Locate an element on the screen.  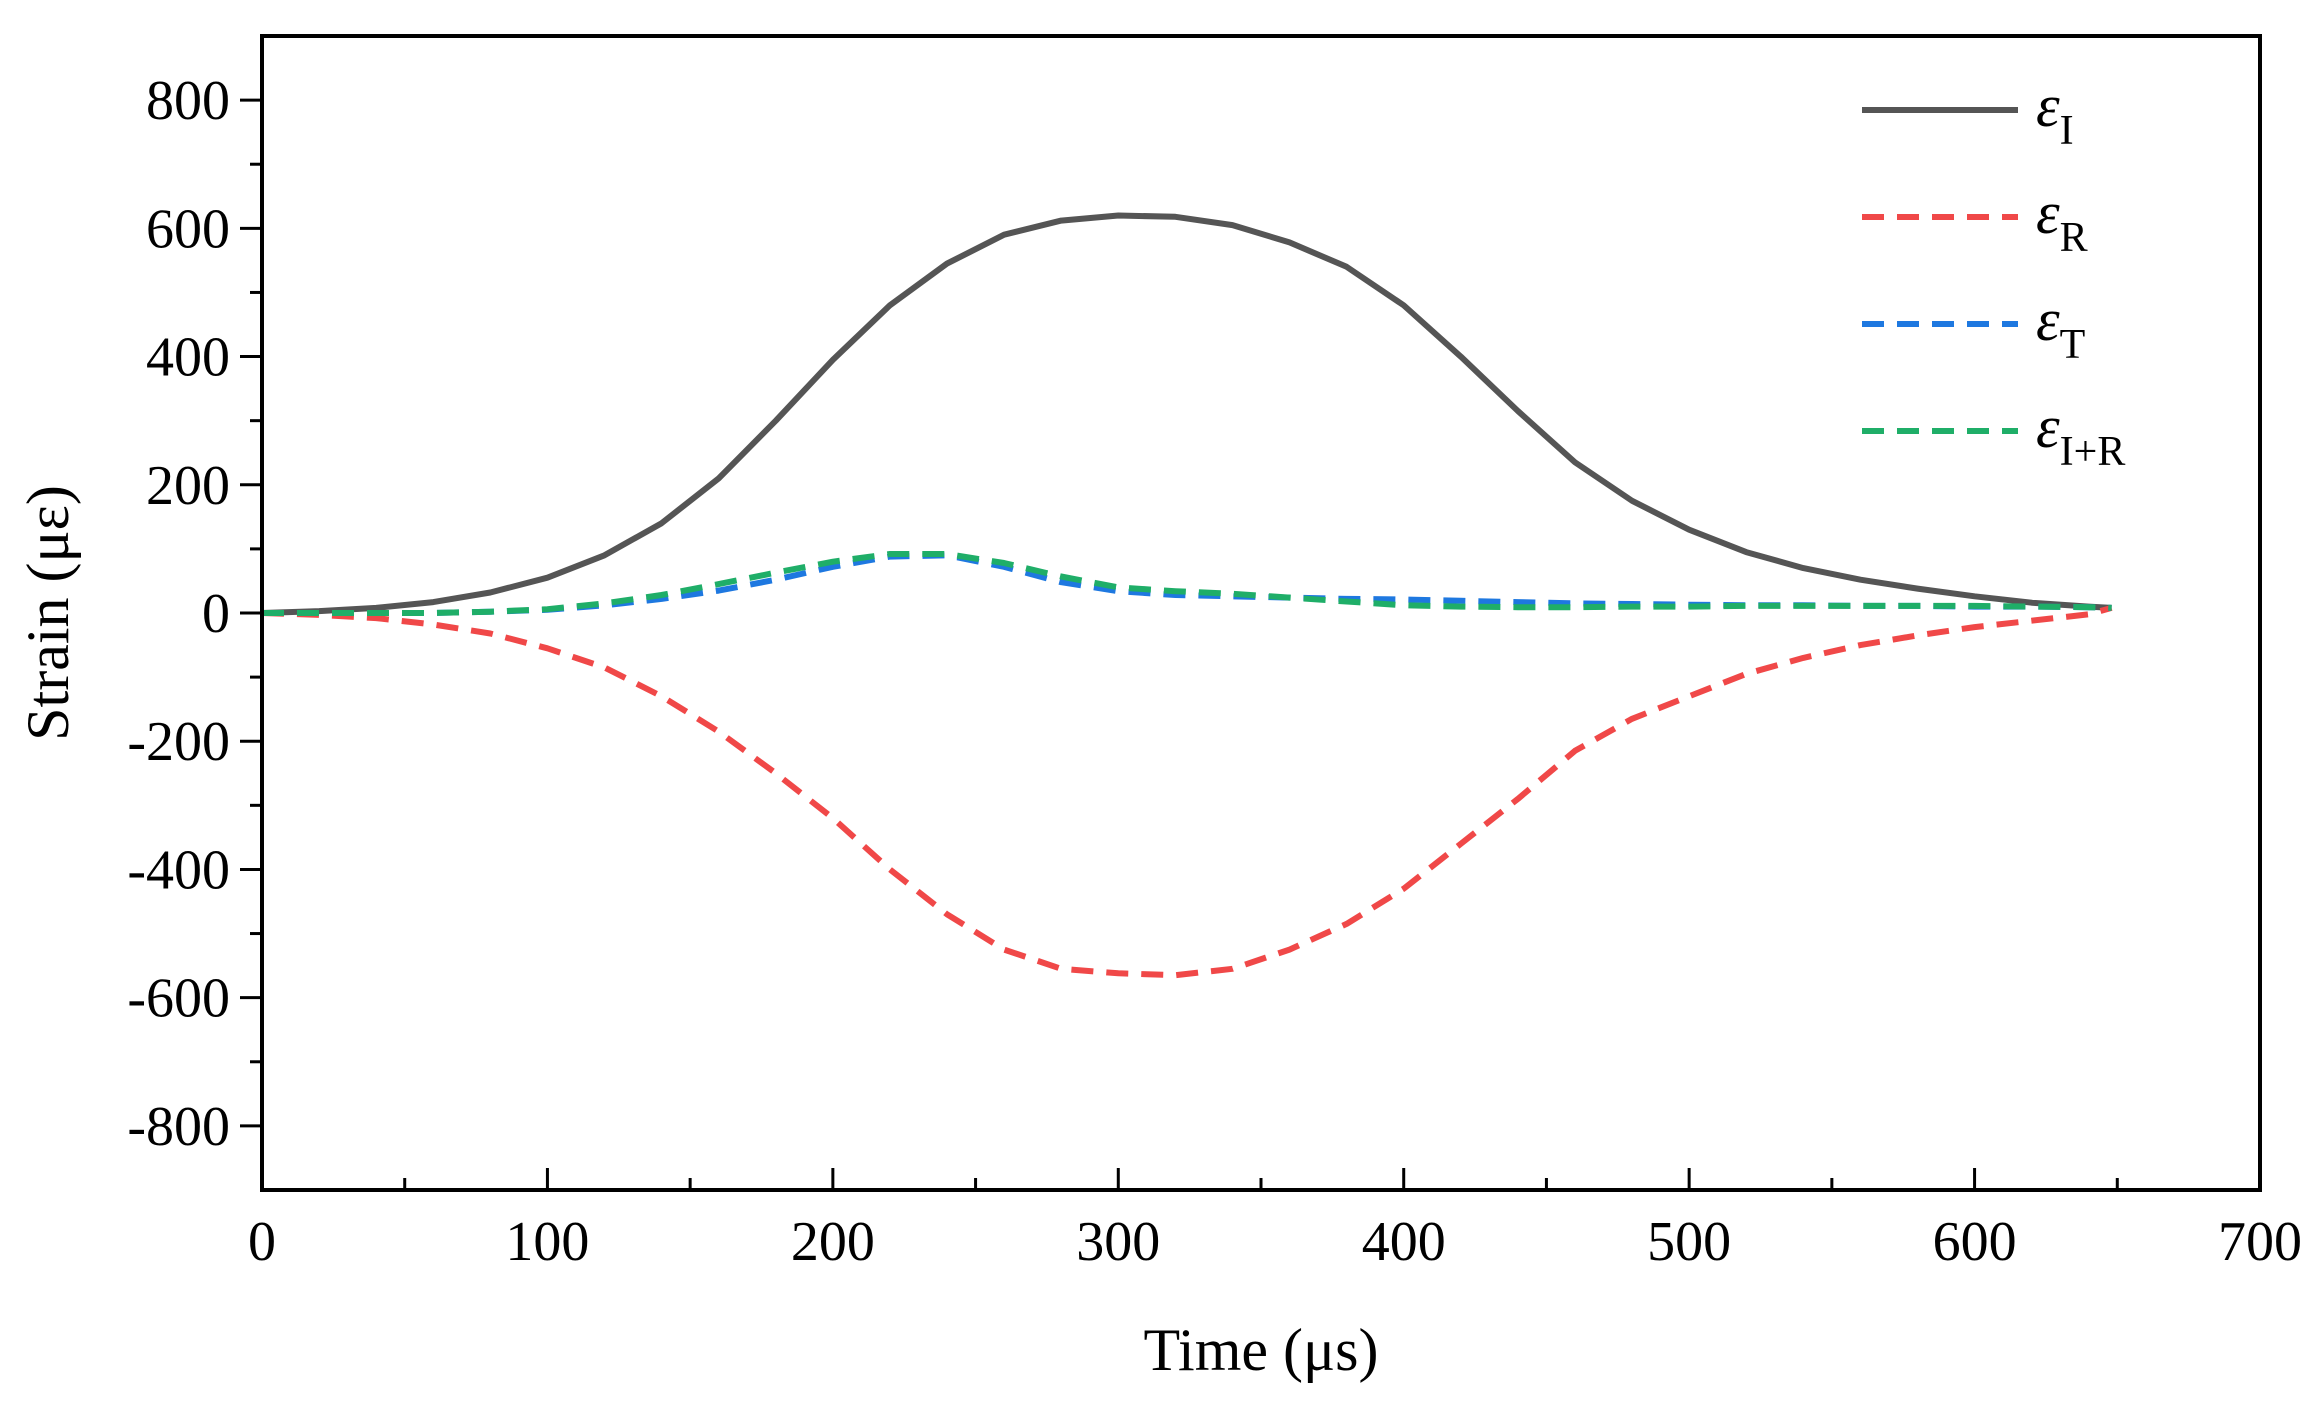
y-tick-label: 400 is located at coordinates (188, 358).